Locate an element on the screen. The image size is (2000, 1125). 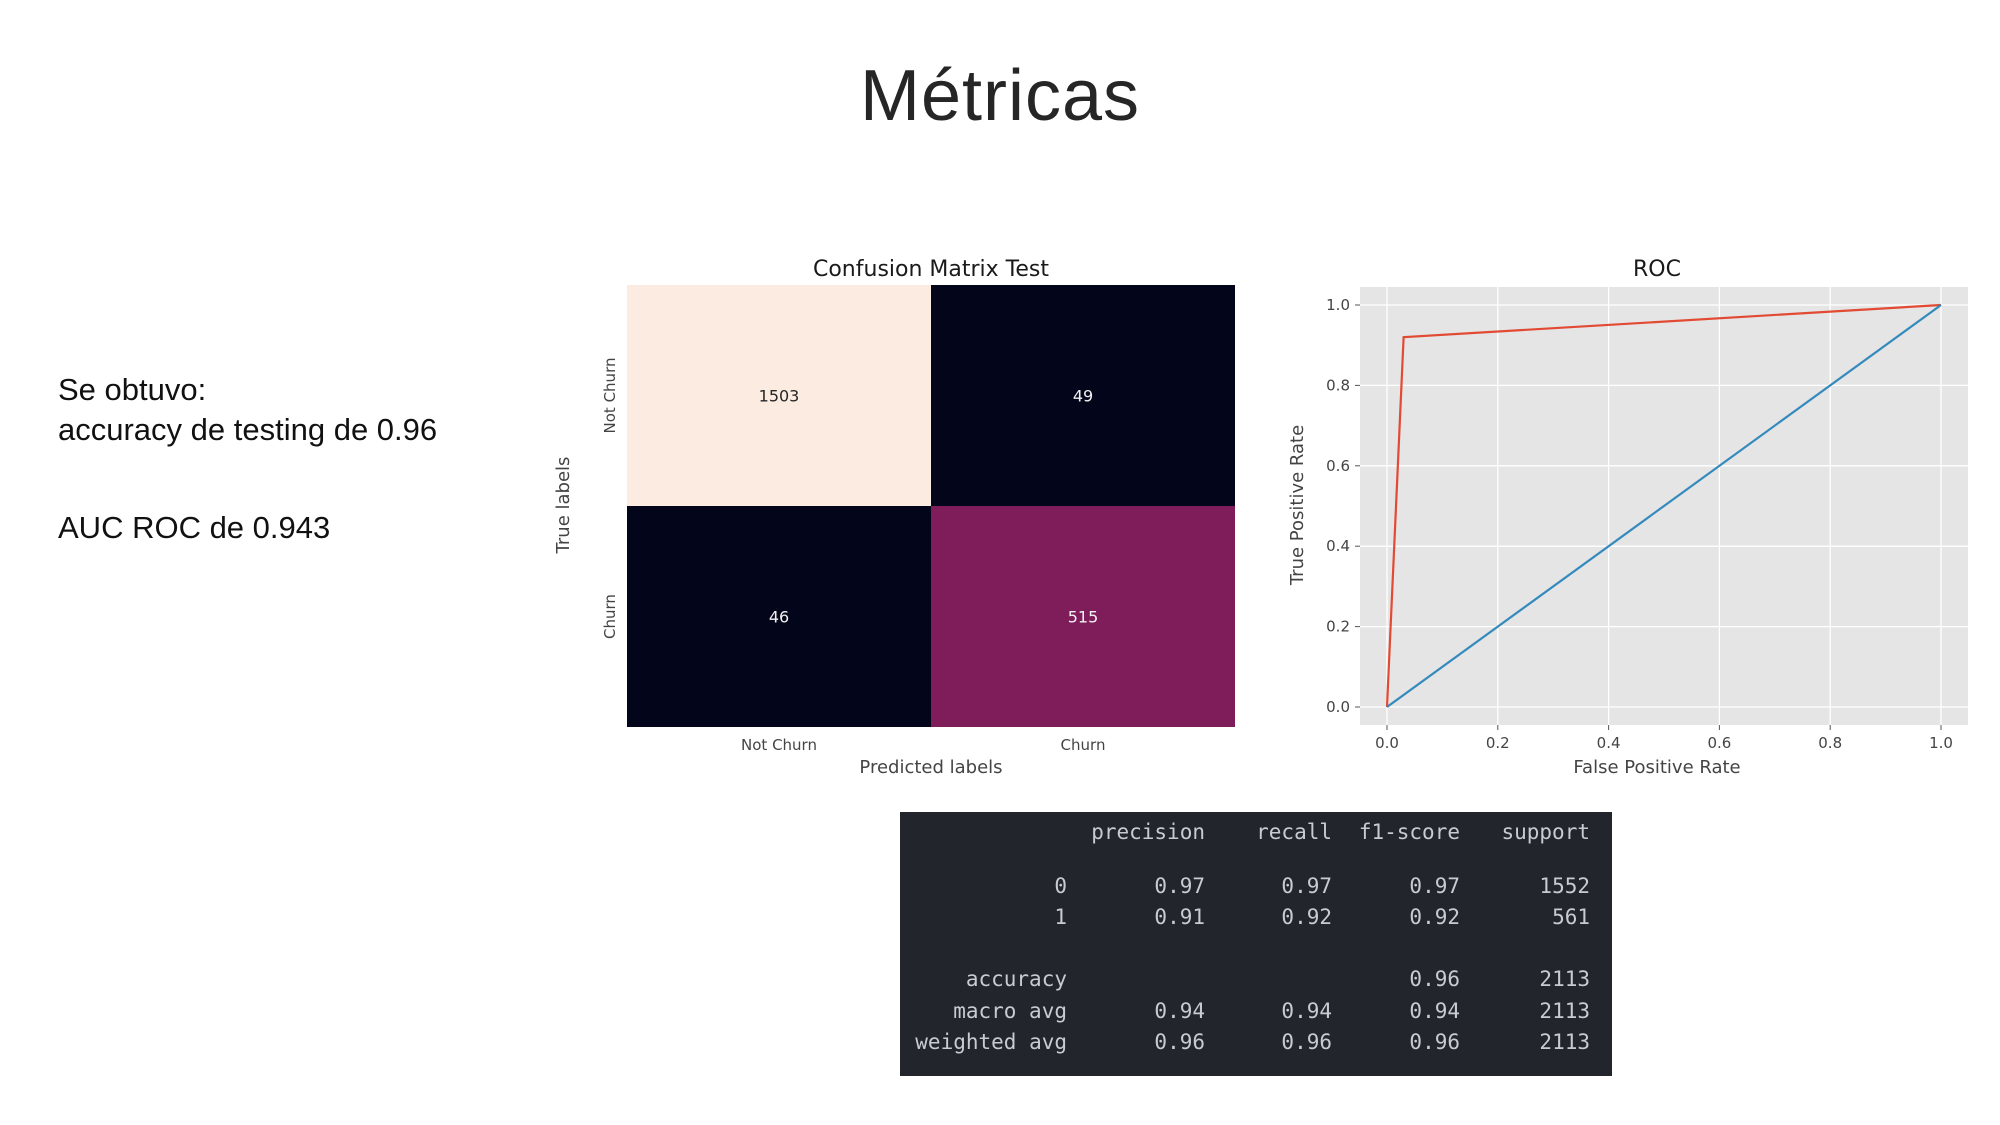
report-recall-value: 0.92 is located at coordinates (1306, 917).